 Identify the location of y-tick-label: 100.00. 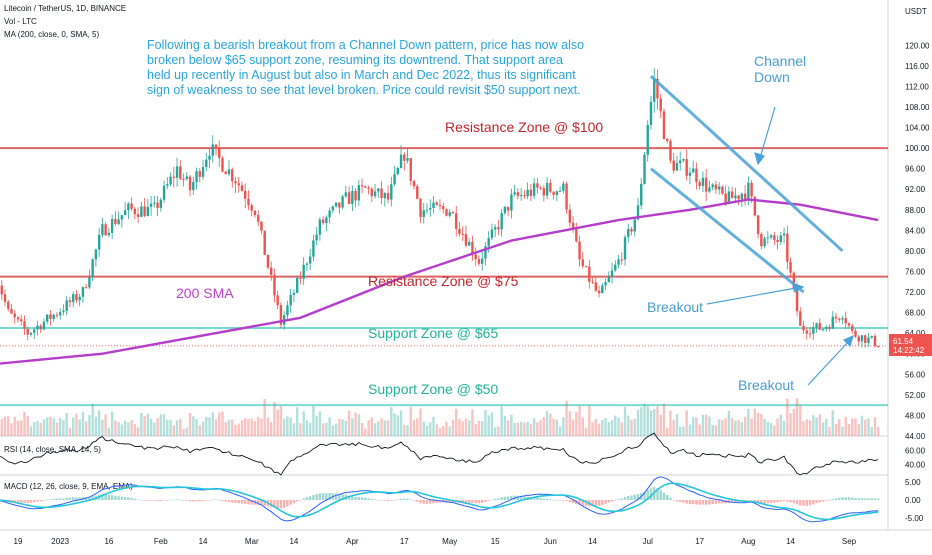
(917, 148).